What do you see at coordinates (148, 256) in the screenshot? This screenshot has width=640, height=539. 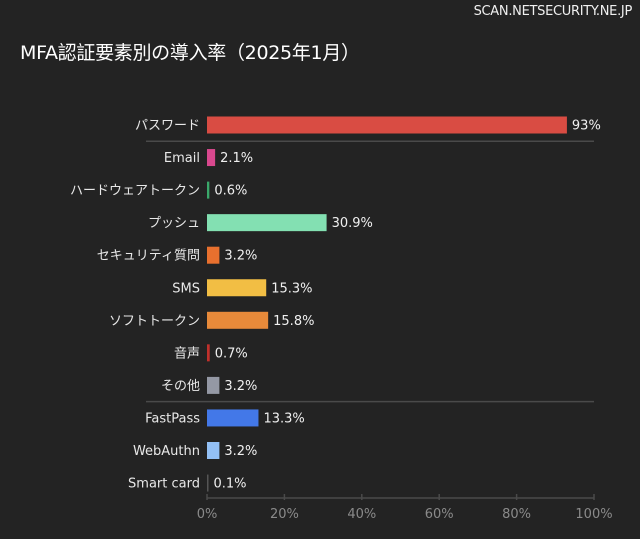 I see `category-label: セキュリティ質問` at bounding box center [148, 256].